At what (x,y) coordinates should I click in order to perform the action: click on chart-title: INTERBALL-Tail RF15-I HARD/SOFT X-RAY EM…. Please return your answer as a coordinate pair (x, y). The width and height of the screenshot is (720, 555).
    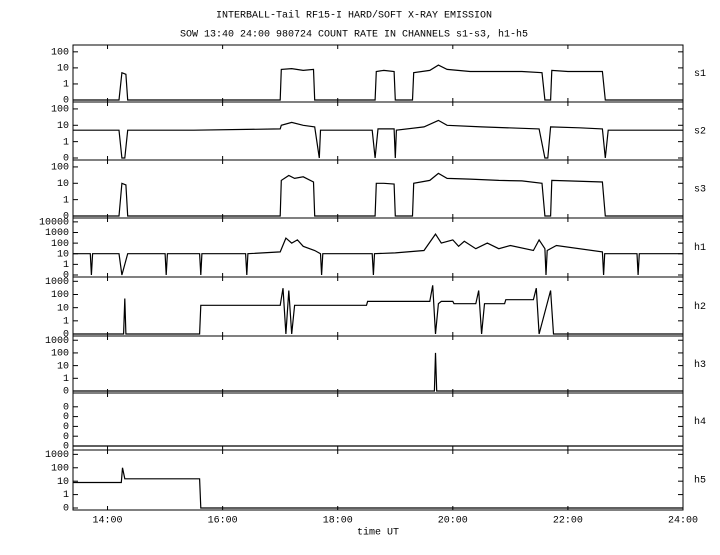
    Looking at the image, I should click on (354, 16).